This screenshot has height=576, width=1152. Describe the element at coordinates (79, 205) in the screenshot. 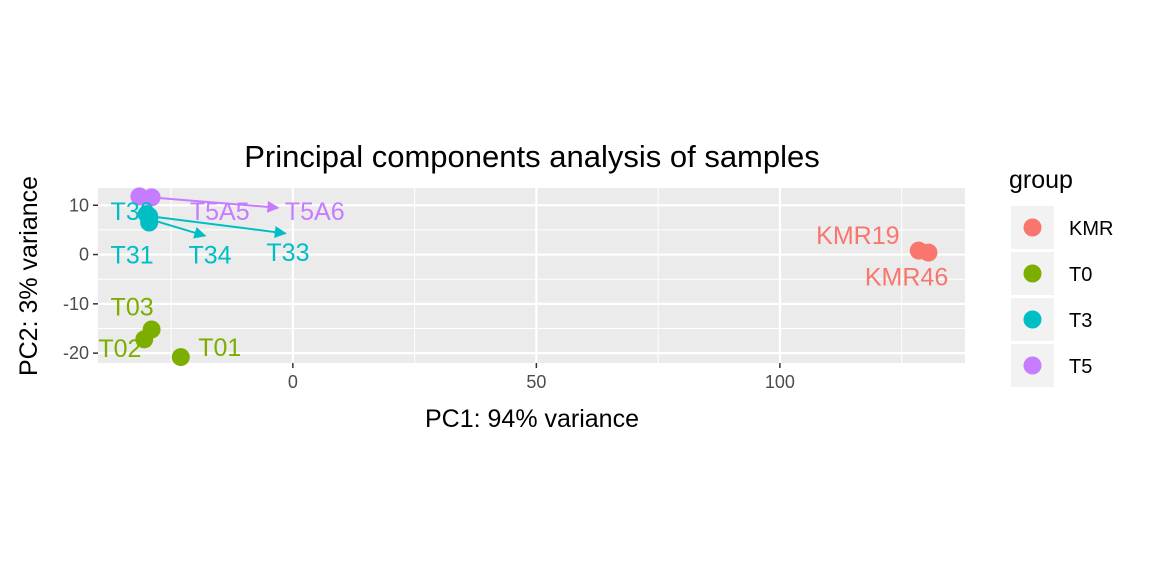

I see `y-tick-label: 10` at that location.